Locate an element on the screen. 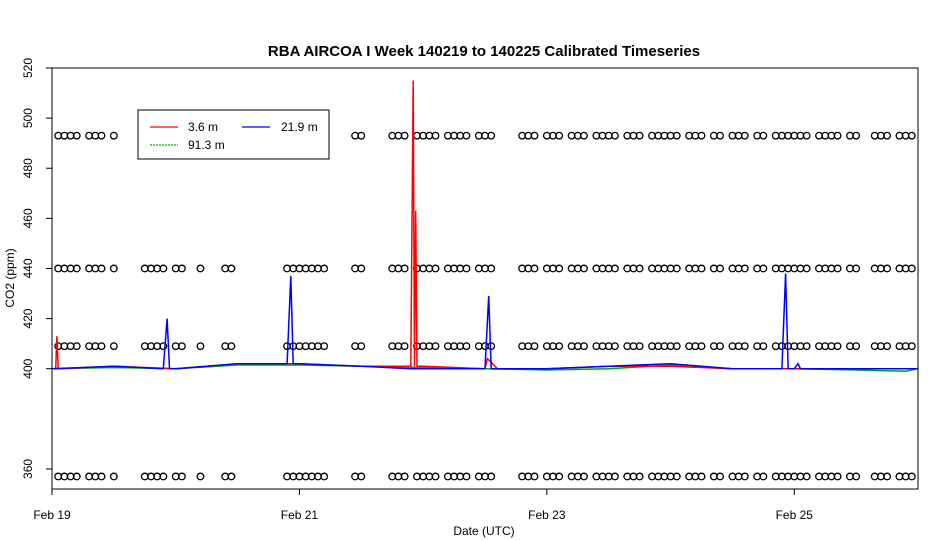 This screenshot has width=936, height=540. legend-box is located at coordinates (233, 134).